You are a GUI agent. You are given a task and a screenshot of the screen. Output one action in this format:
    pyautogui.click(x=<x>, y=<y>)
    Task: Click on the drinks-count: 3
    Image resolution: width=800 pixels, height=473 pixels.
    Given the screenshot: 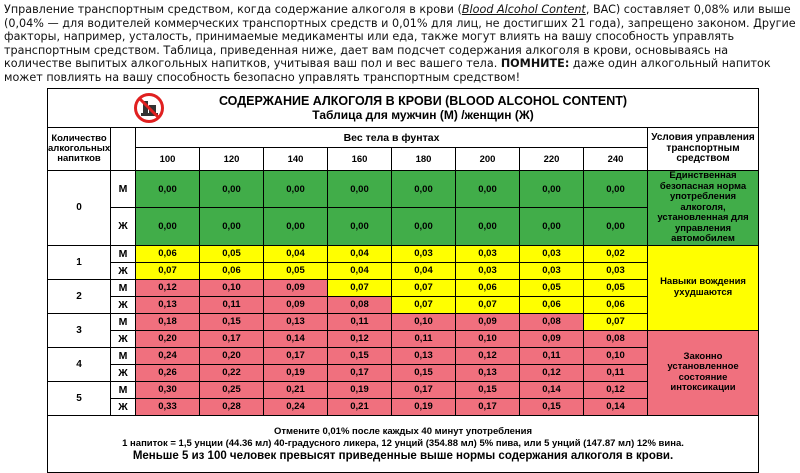 What is the action you would take?
    pyautogui.click(x=79, y=330)
    